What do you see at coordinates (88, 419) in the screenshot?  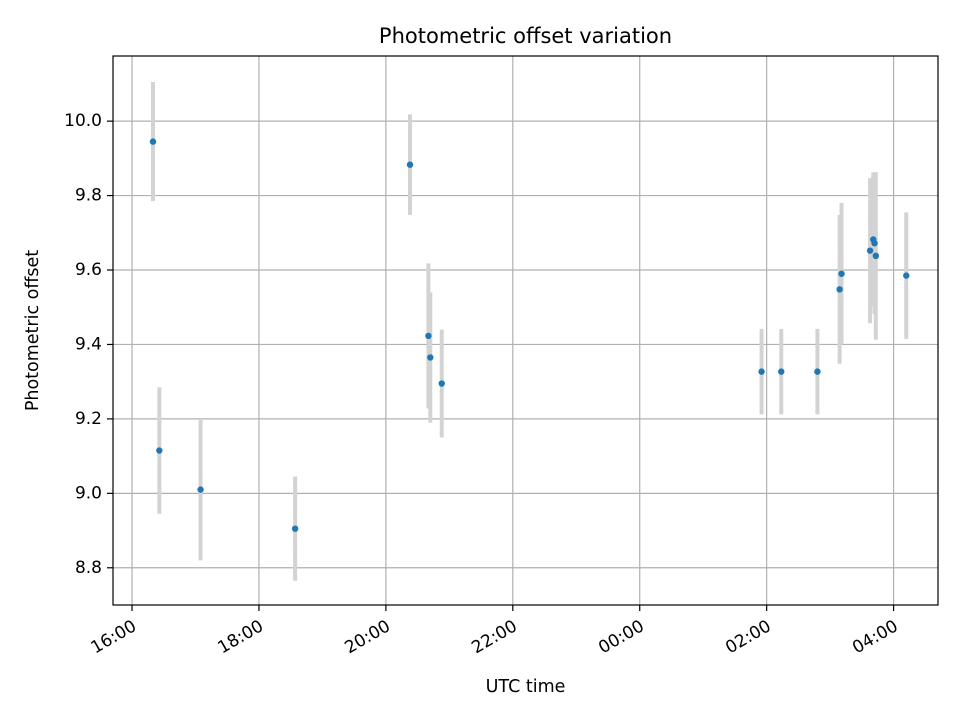 I see `y-tick-label: 9.2` at bounding box center [88, 419].